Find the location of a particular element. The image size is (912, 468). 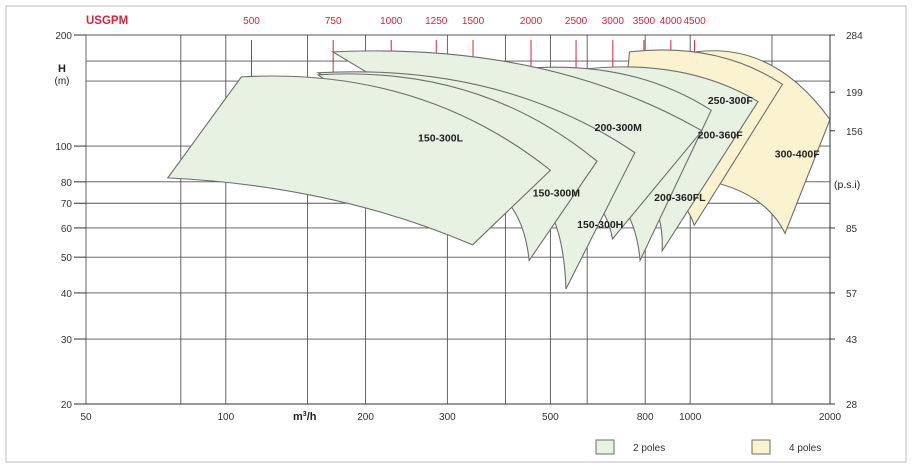

curve-label-200-360f: 200-360F is located at coordinates (721, 135).